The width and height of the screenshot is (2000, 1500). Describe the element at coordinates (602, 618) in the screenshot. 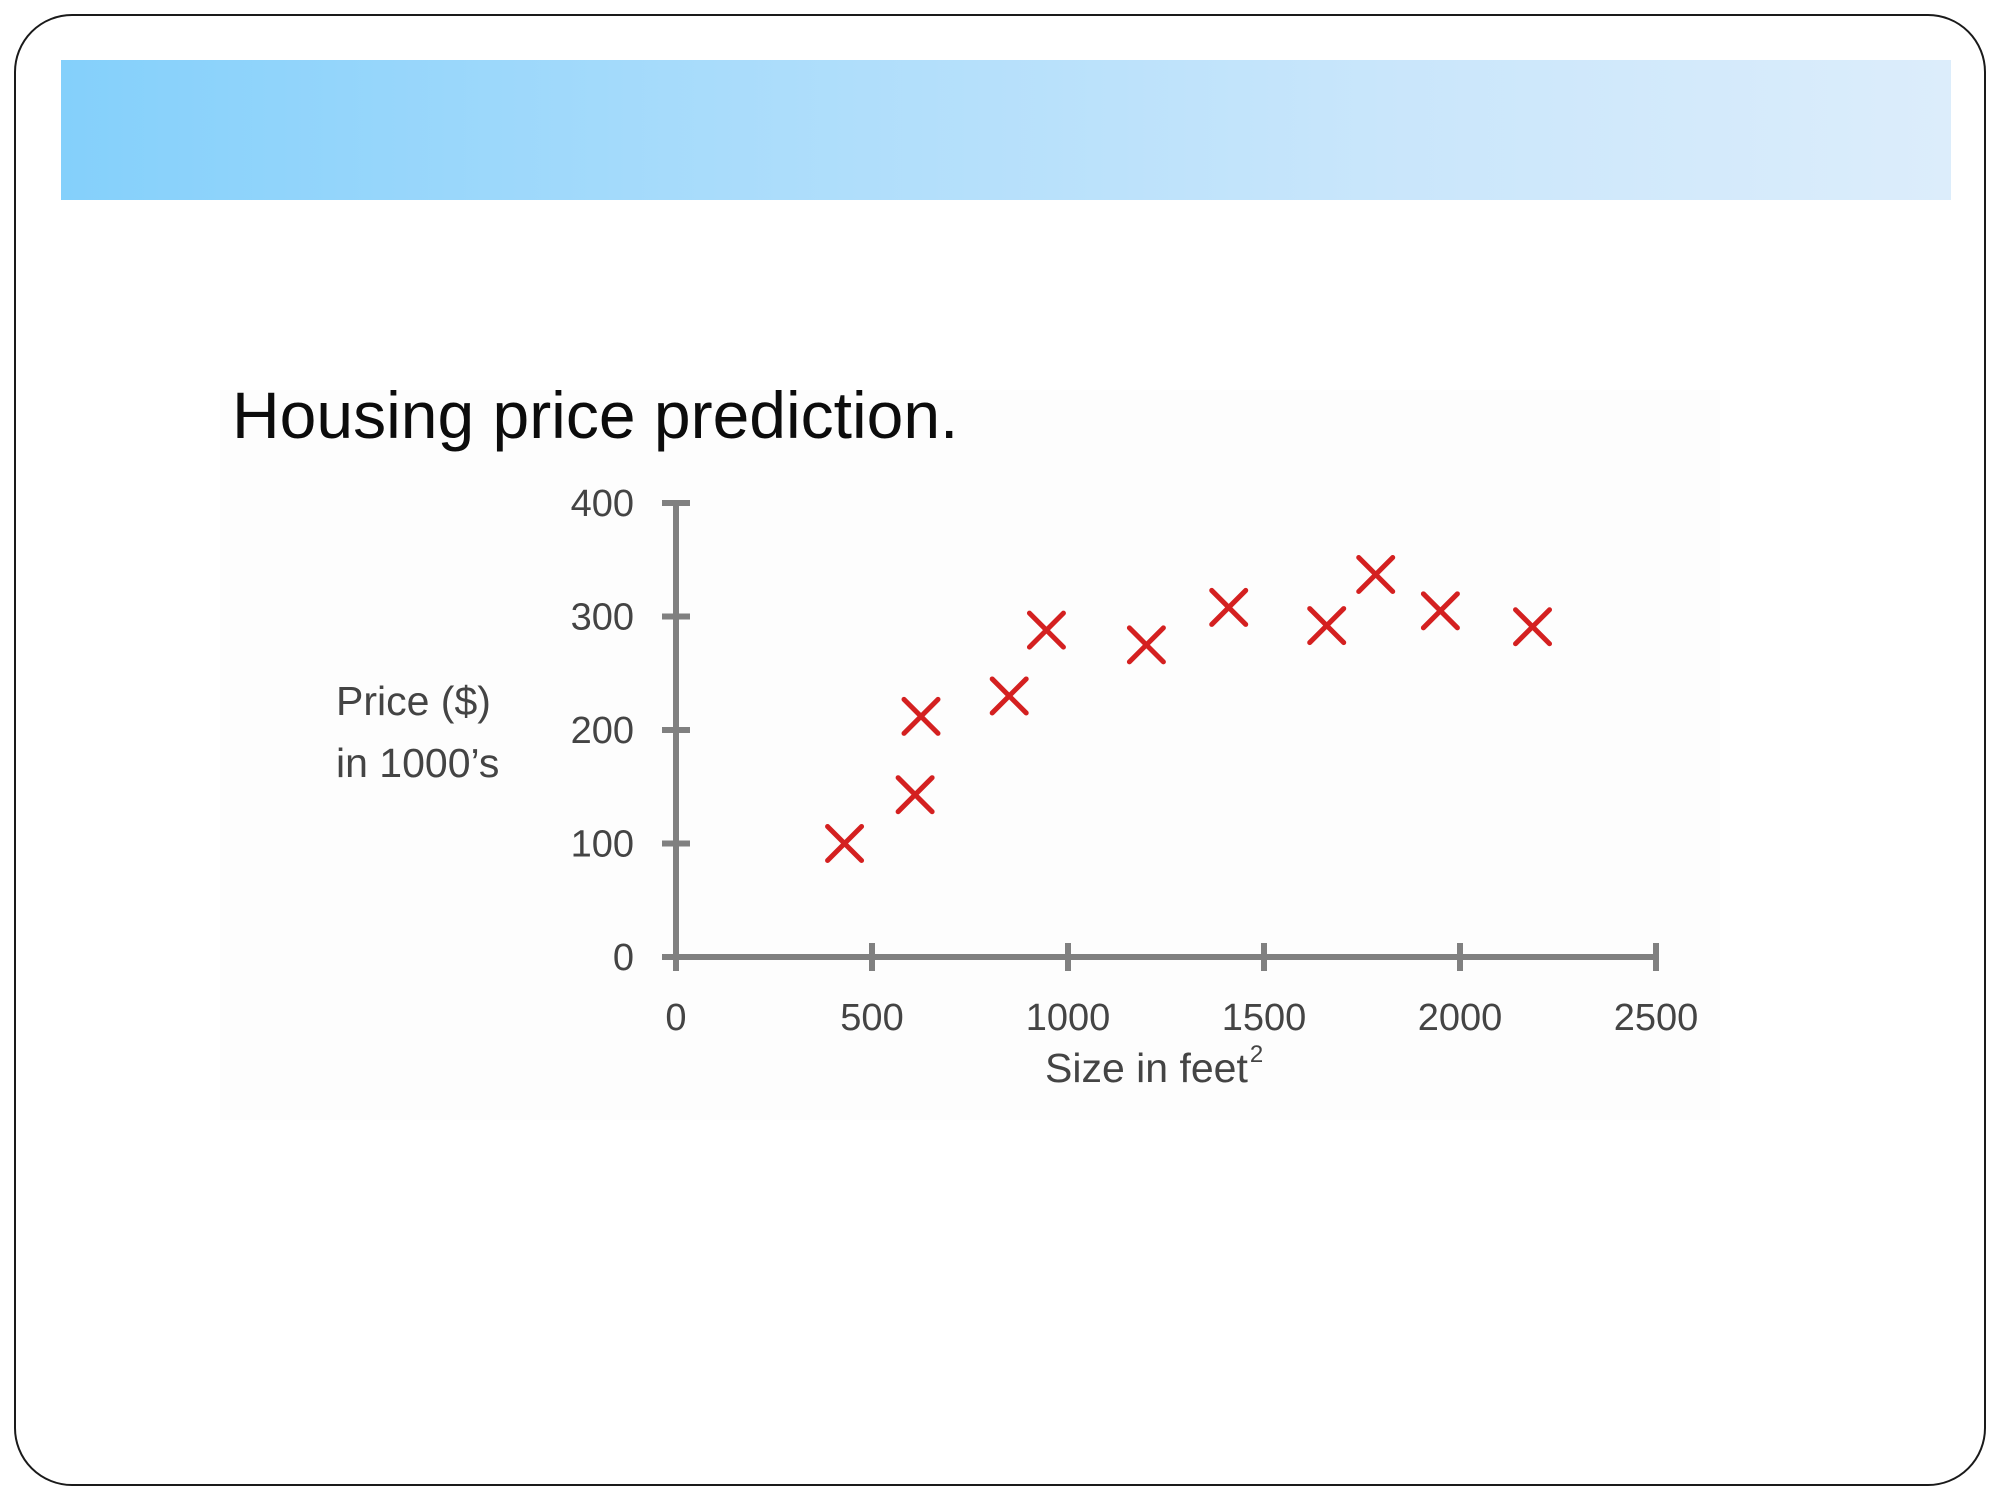

I see `y-tick-label: 300` at that location.